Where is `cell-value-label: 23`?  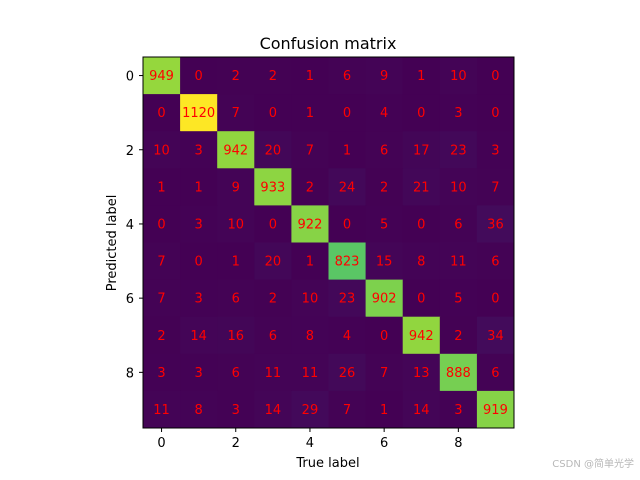
cell-value-label: 23 is located at coordinates (347, 299).